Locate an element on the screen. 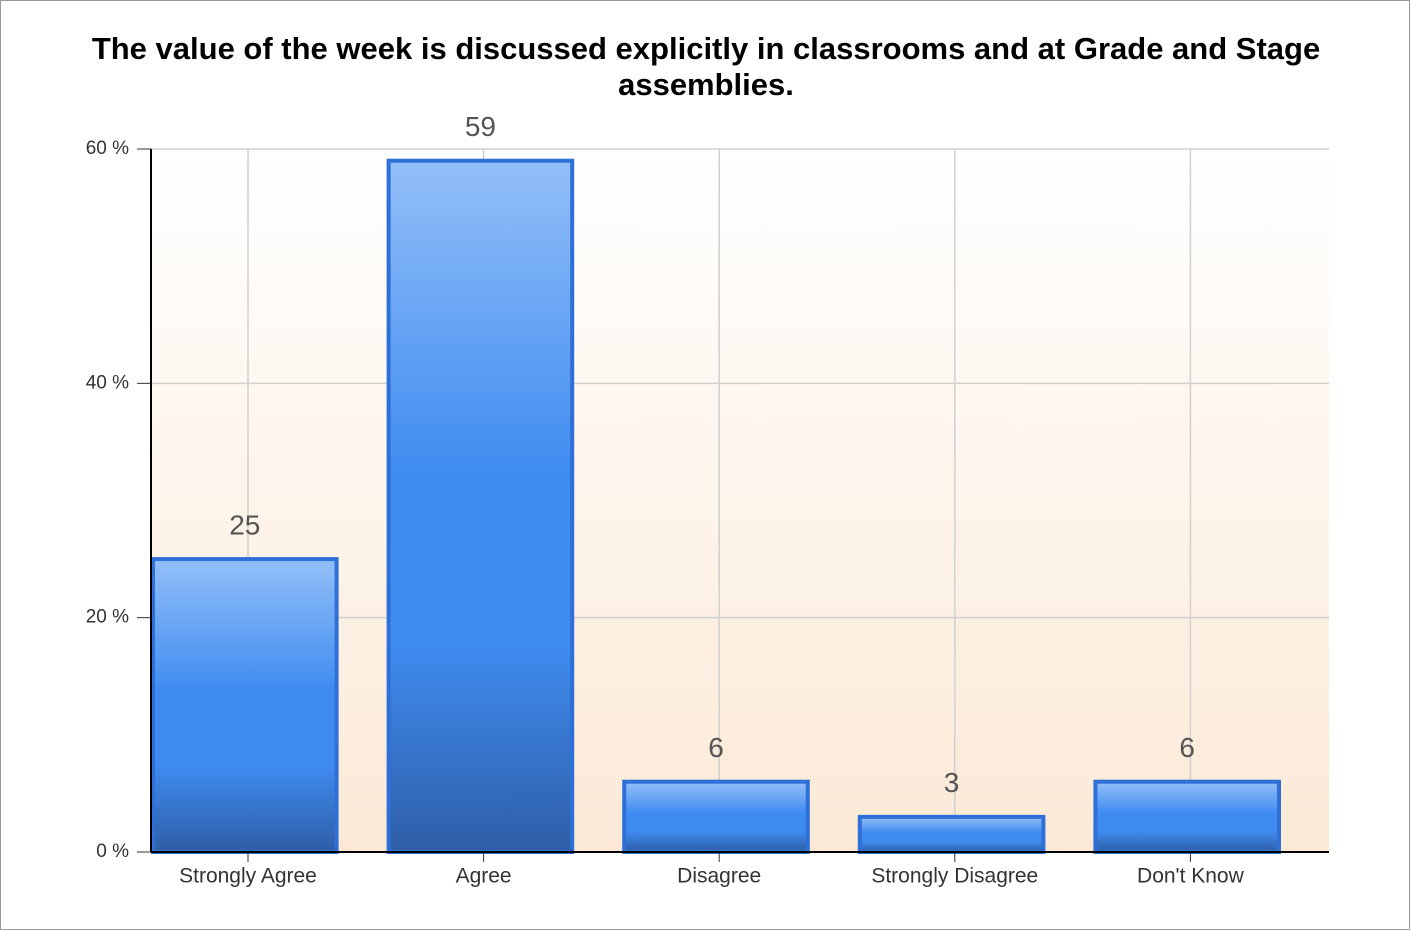 This screenshot has height=930, width=1410. x-tick-label: Strongly Agree is located at coordinates (248, 876).